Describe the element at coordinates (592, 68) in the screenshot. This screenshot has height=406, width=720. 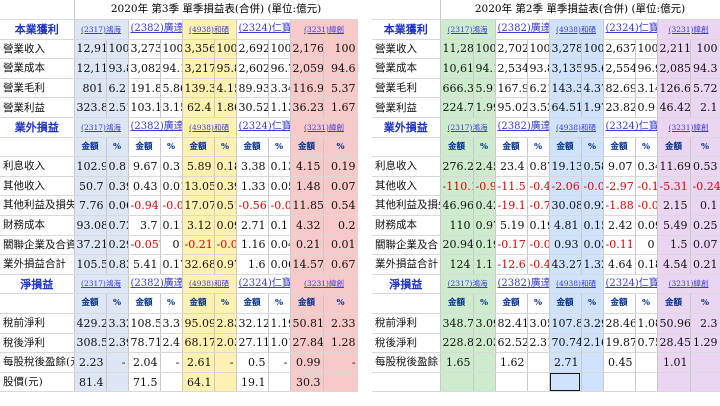
I see `percent-cell: 95.6` at that location.